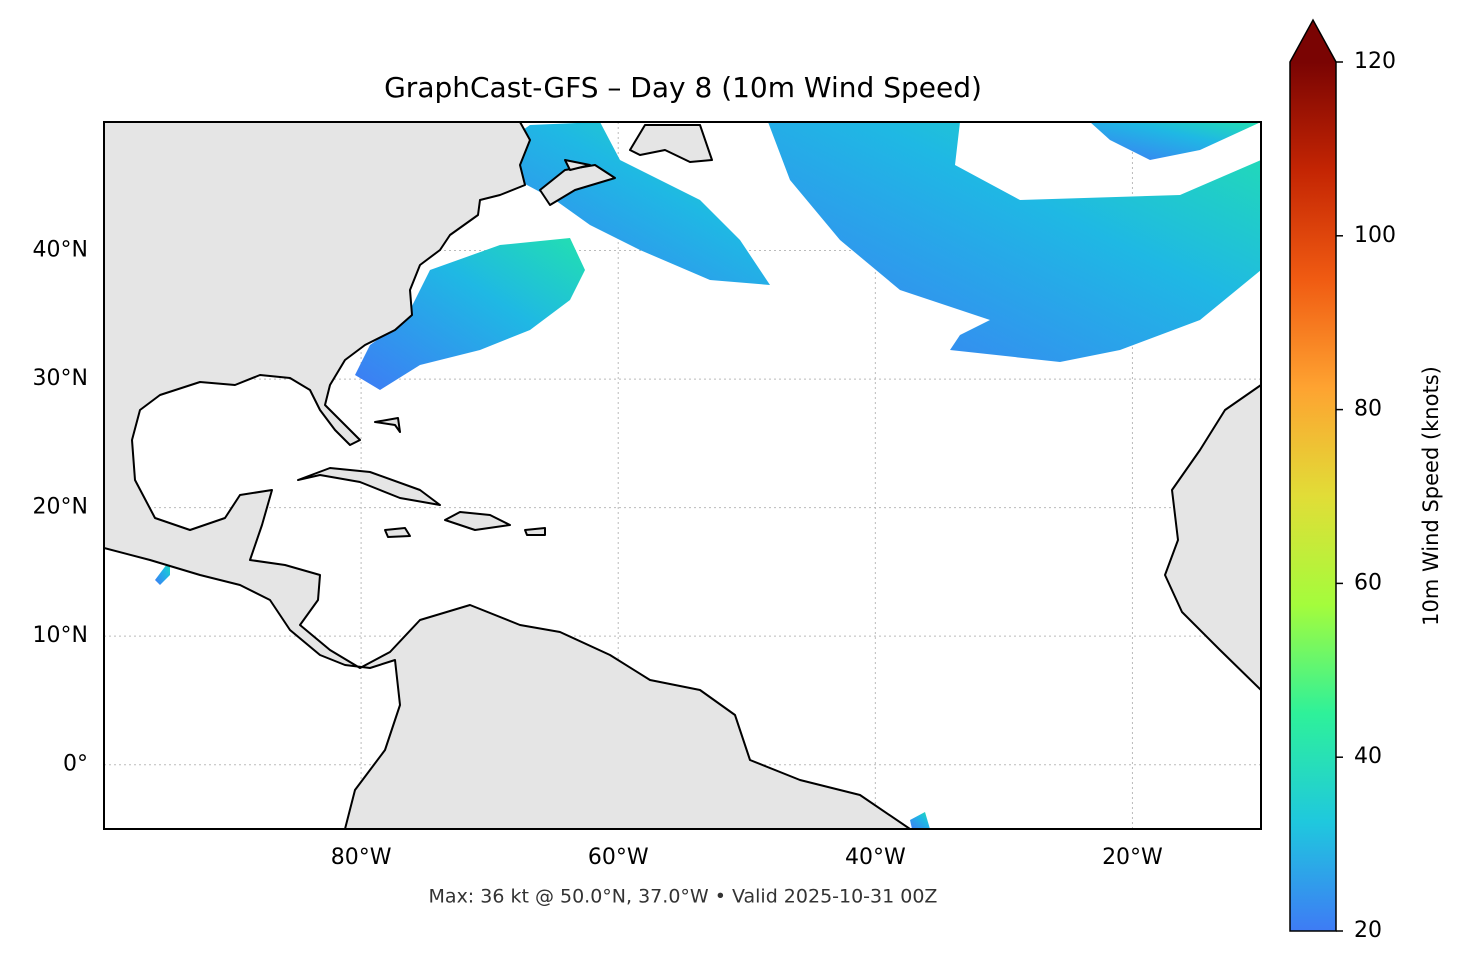 The height and width of the screenshot is (969, 1466). What do you see at coordinates (60, 378) in the screenshot?
I see `y-tick-label: 30°N` at bounding box center [60, 378].